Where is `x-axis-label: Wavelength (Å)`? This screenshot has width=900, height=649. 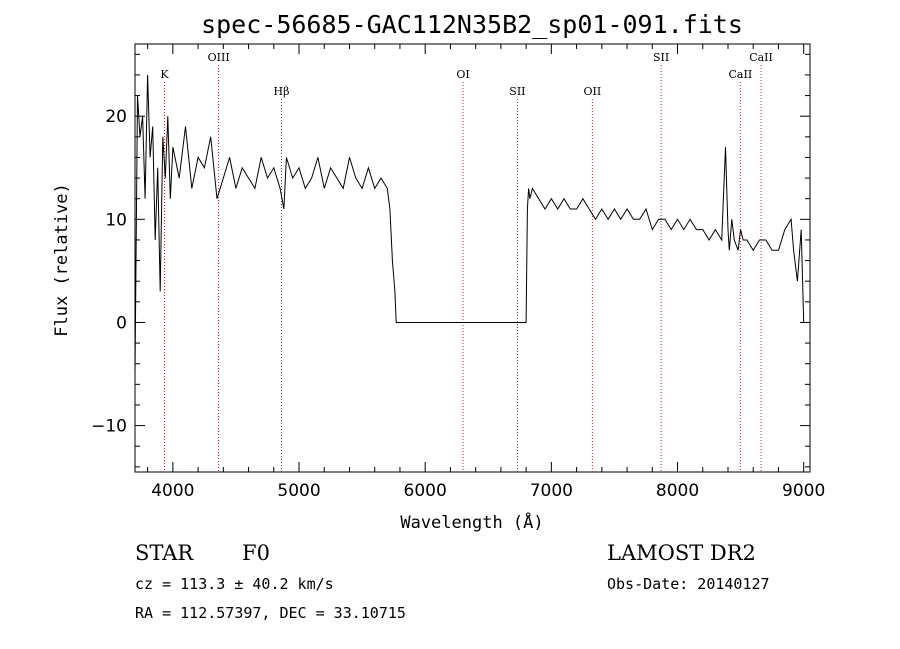
x-axis-label: Wavelength (Å) is located at coordinates (471, 522).